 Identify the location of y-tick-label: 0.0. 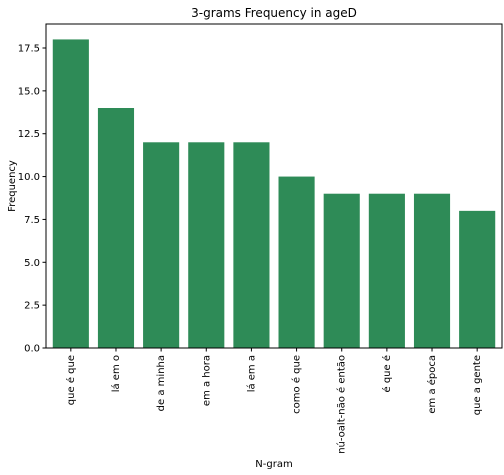
(32, 349).